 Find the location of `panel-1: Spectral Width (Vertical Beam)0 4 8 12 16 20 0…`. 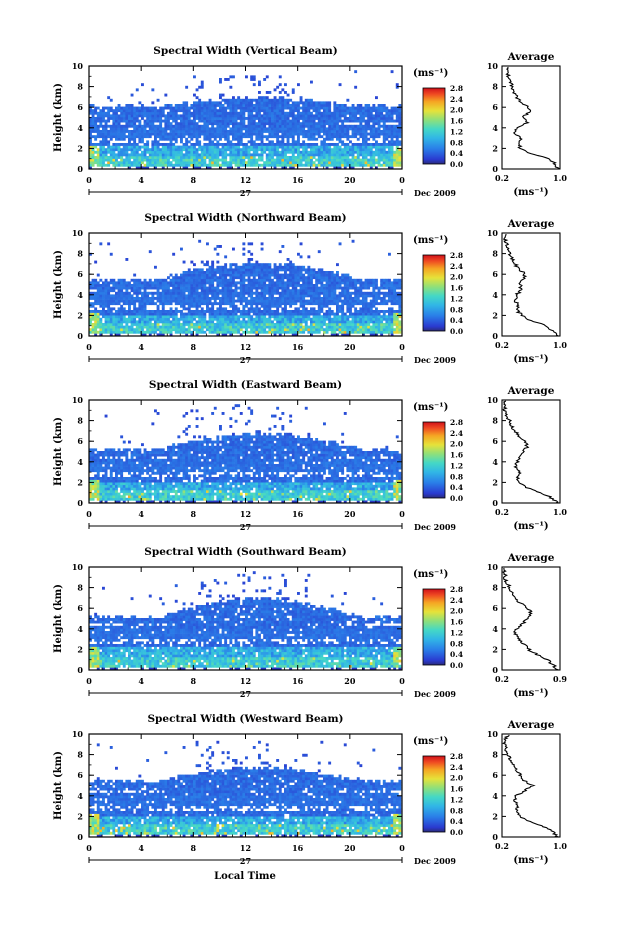

panel-1: Spectral Width (Vertical Beam)0 4 8 12 16 20 0… is located at coordinates (310, 121).